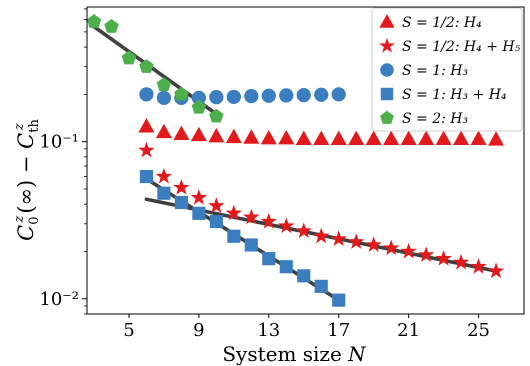 This screenshot has height=366, width=530. What do you see at coordinates (268, 330) in the screenshot?
I see `x-tick-label: 13` at bounding box center [268, 330].